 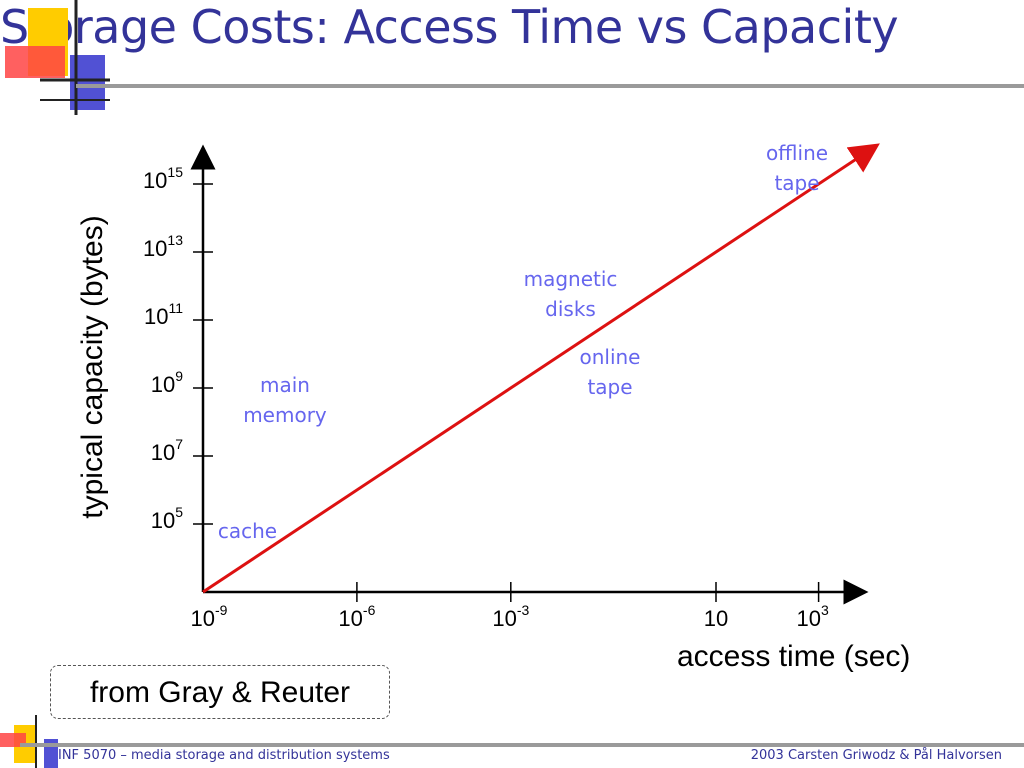 What do you see at coordinates (247, 531) in the screenshot?
I see `annotation-cache: cache` at bounding box center [247, 531].